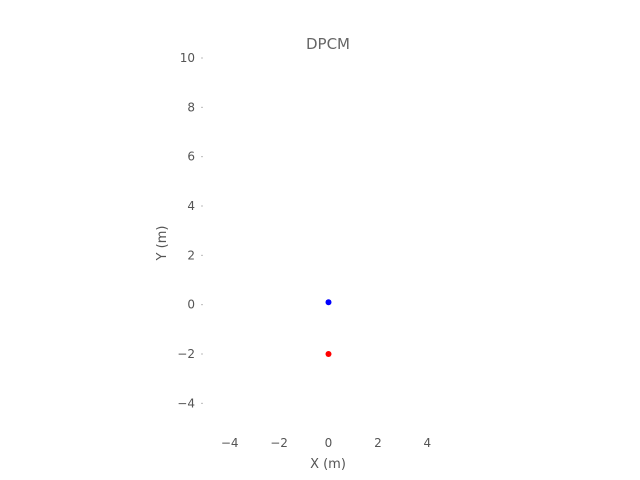  I want to click on y-tick-label: −4, so click(186, 403).